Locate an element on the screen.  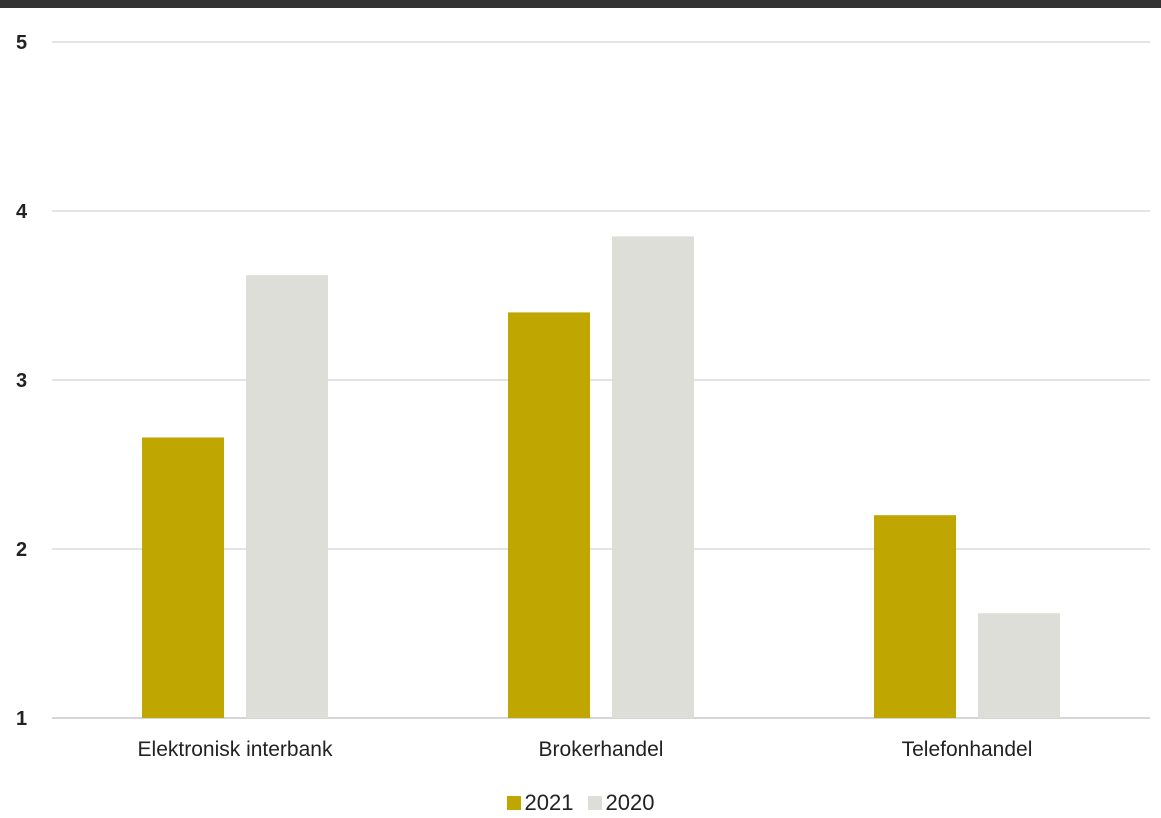
legend-label-2020: 2020 is located at coordinates (630, 802).